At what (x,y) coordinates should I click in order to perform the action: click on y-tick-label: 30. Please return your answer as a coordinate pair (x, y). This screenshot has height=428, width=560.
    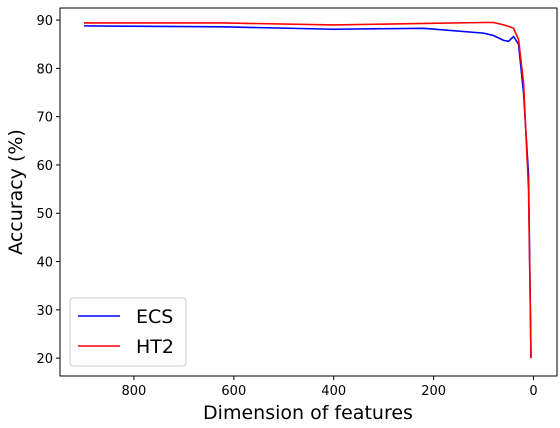
    Looking at the image, I should click on (44, 311).